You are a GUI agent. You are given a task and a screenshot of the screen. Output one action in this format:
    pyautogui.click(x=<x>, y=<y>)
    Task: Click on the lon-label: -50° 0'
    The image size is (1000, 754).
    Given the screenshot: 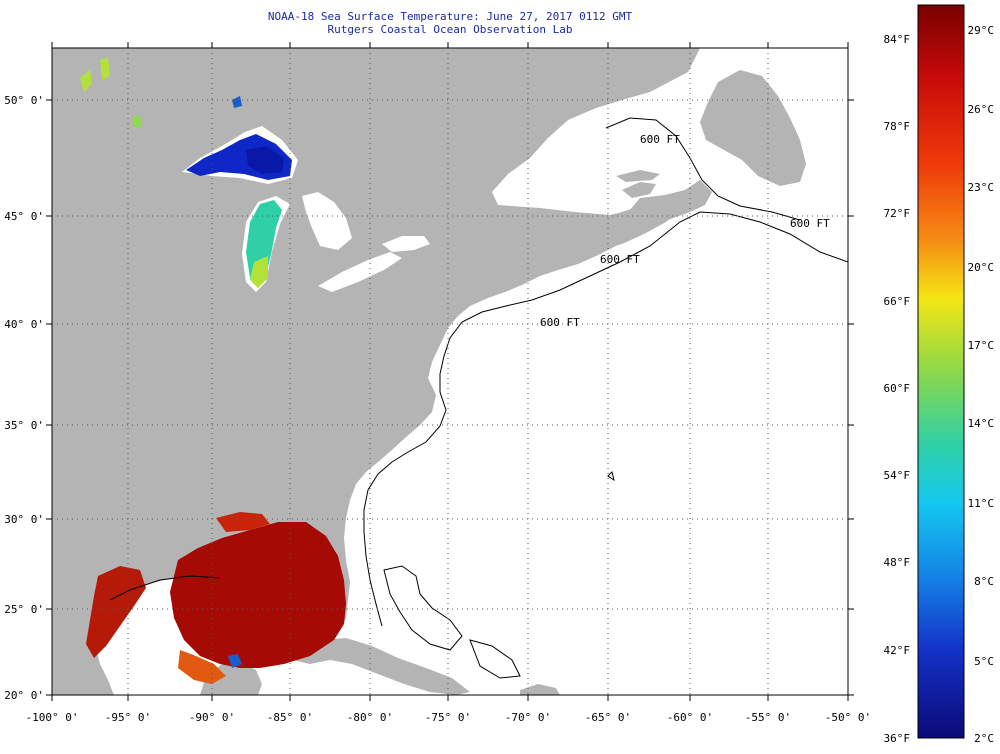 What is the action you would take?
    pyautogui.click(x=848, y=717)
    